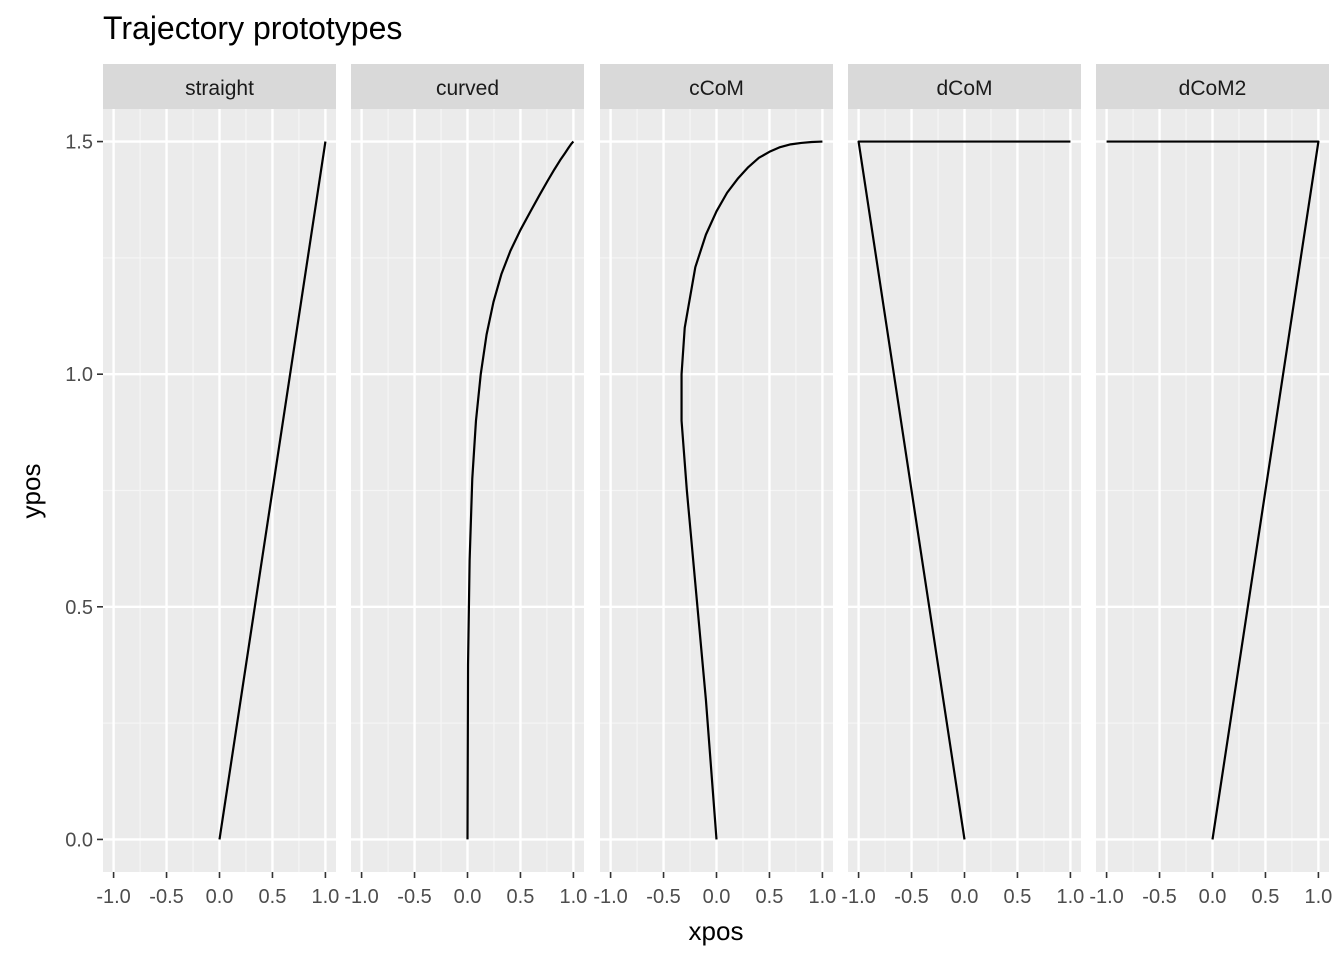 Image resolution: width=1344 pixels, height=965 pixels. What do you see at coordinates (79, 840) in the screenshot?
I see `y-tick-label: 0.0` at bounding box center [79, 840].